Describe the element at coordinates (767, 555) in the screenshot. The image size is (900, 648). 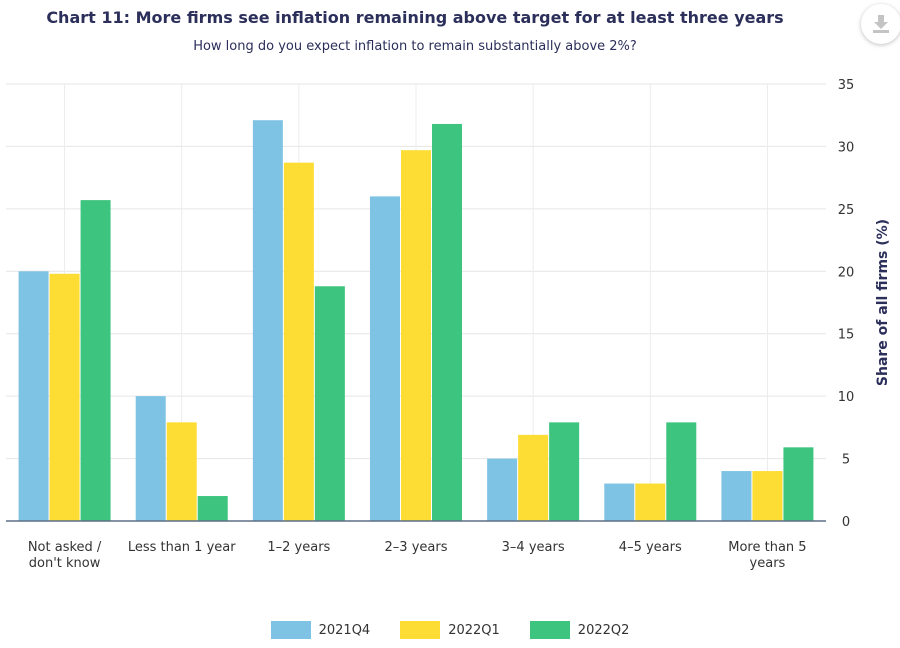
I see `x-tick-label: More than 5 years` at that location.